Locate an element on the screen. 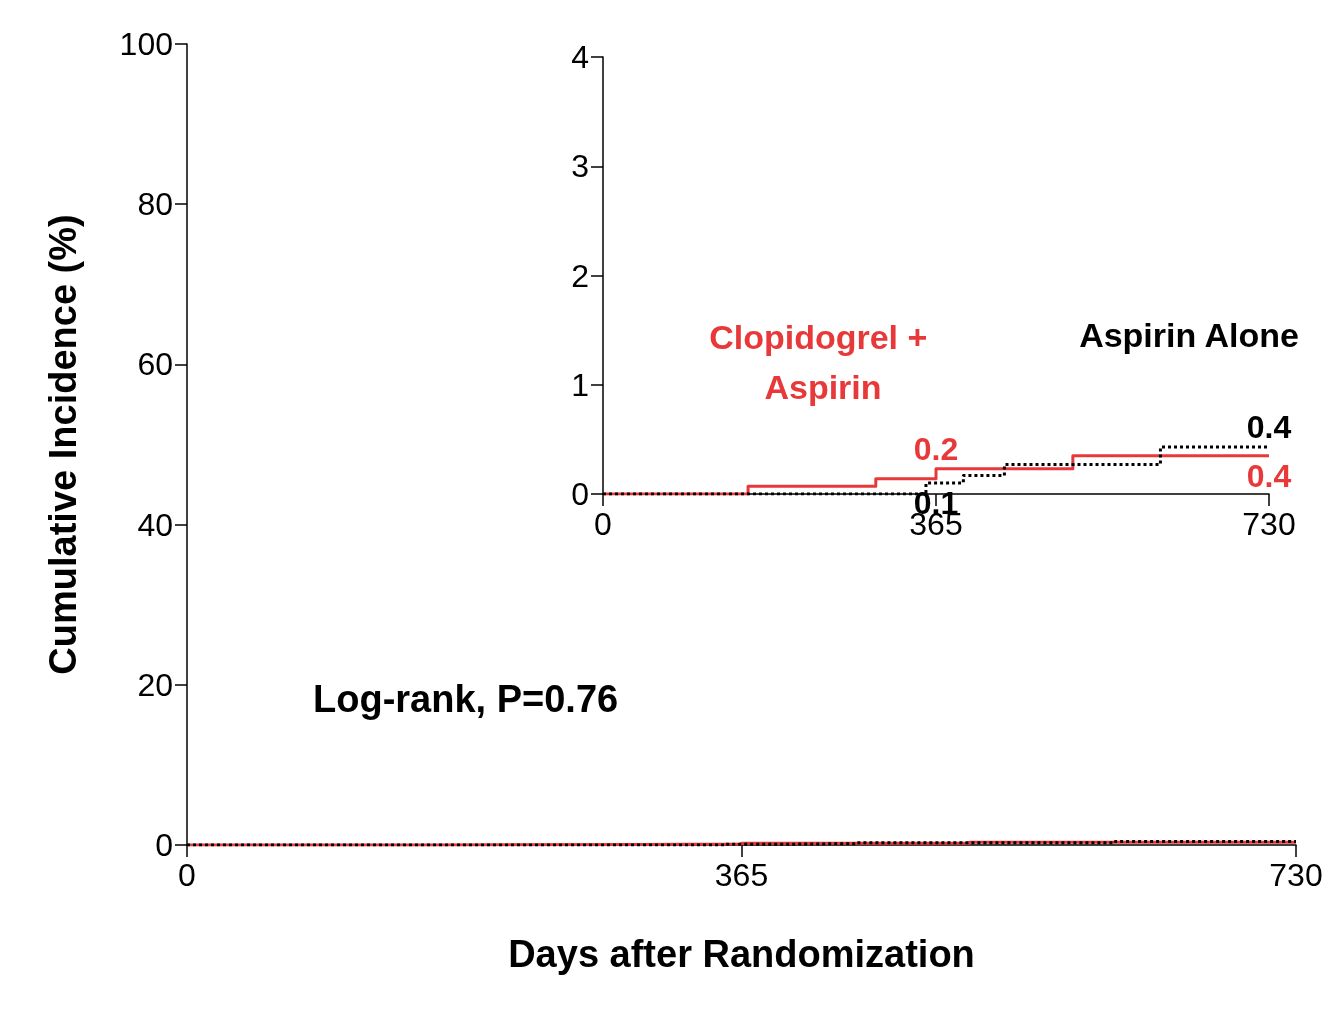 Image resolution: width=1328 pixels, height=1027 pixels. y-tick-label: 2 is located at coordinates (580, 275).